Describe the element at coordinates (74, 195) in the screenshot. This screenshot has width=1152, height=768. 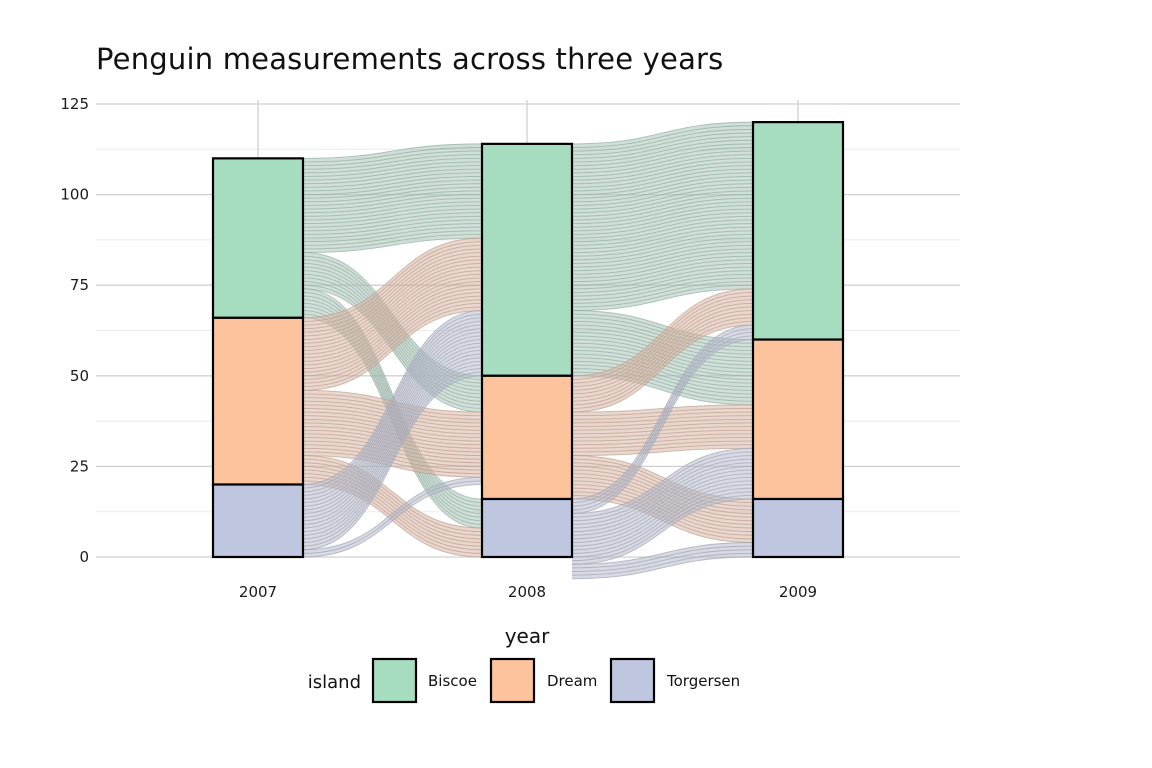
I see `y-tick-label: 100` at that location.